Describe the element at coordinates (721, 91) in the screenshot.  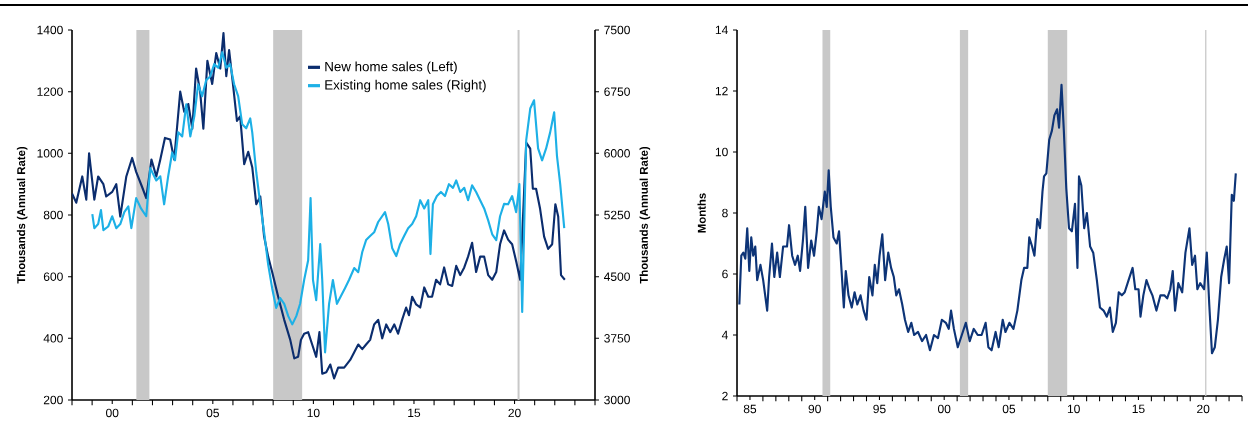
I see `y-tick-label: 12` at that location.